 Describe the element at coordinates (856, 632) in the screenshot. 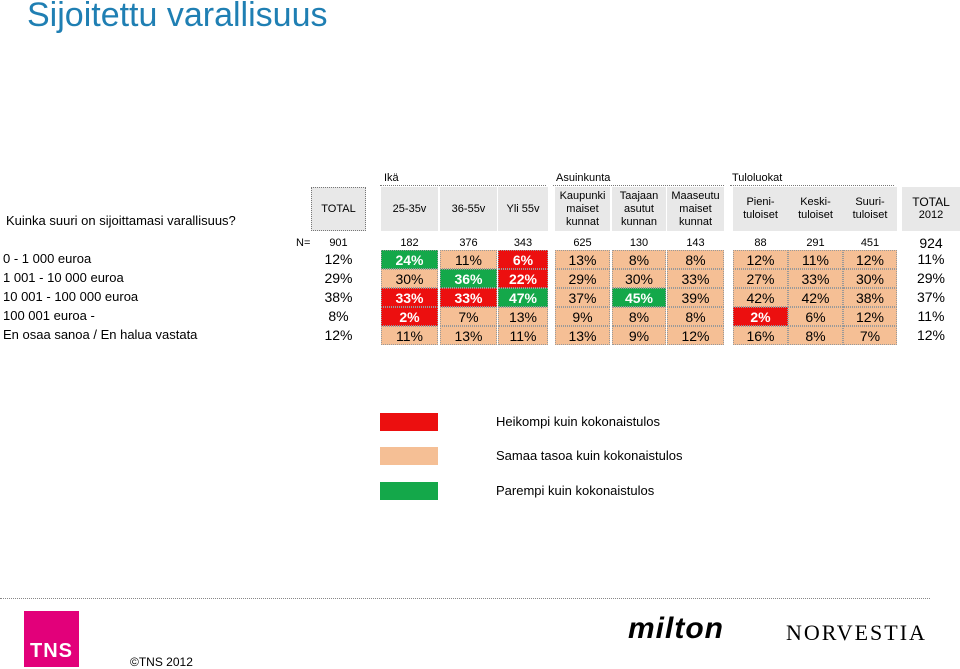

I see `norvestia-logo: NORVESTIA` at that location.